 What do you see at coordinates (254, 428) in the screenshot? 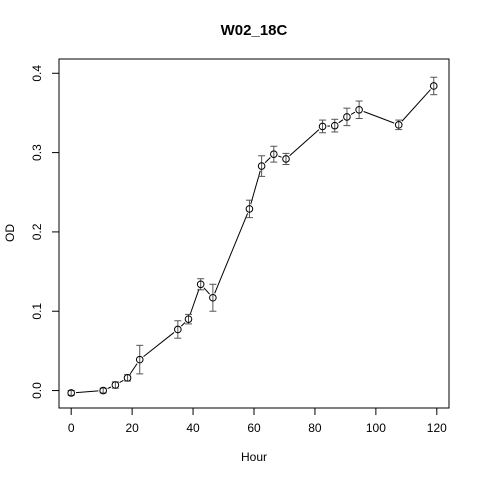
I see `x-tick-label: 60` at bounding box center [254, 428].